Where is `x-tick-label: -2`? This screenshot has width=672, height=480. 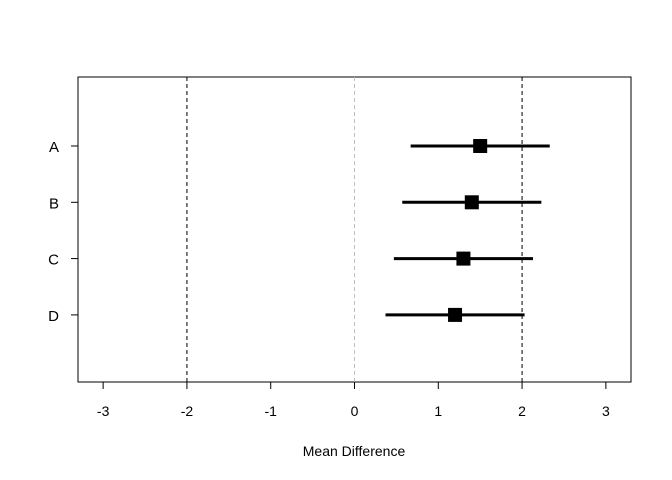
x-tick-label: -2 is located at coordinates (187, 411).